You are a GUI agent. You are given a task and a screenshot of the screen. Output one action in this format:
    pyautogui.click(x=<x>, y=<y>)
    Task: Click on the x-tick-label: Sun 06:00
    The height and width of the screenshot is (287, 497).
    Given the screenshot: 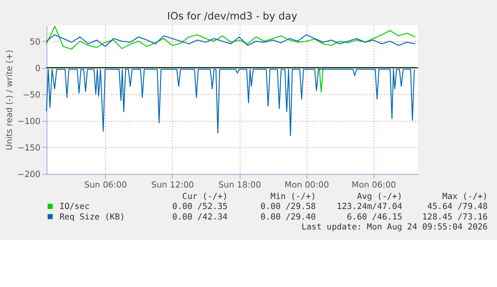 What is the action you would take?
    pyautogui.click(x=105, y=184)
    